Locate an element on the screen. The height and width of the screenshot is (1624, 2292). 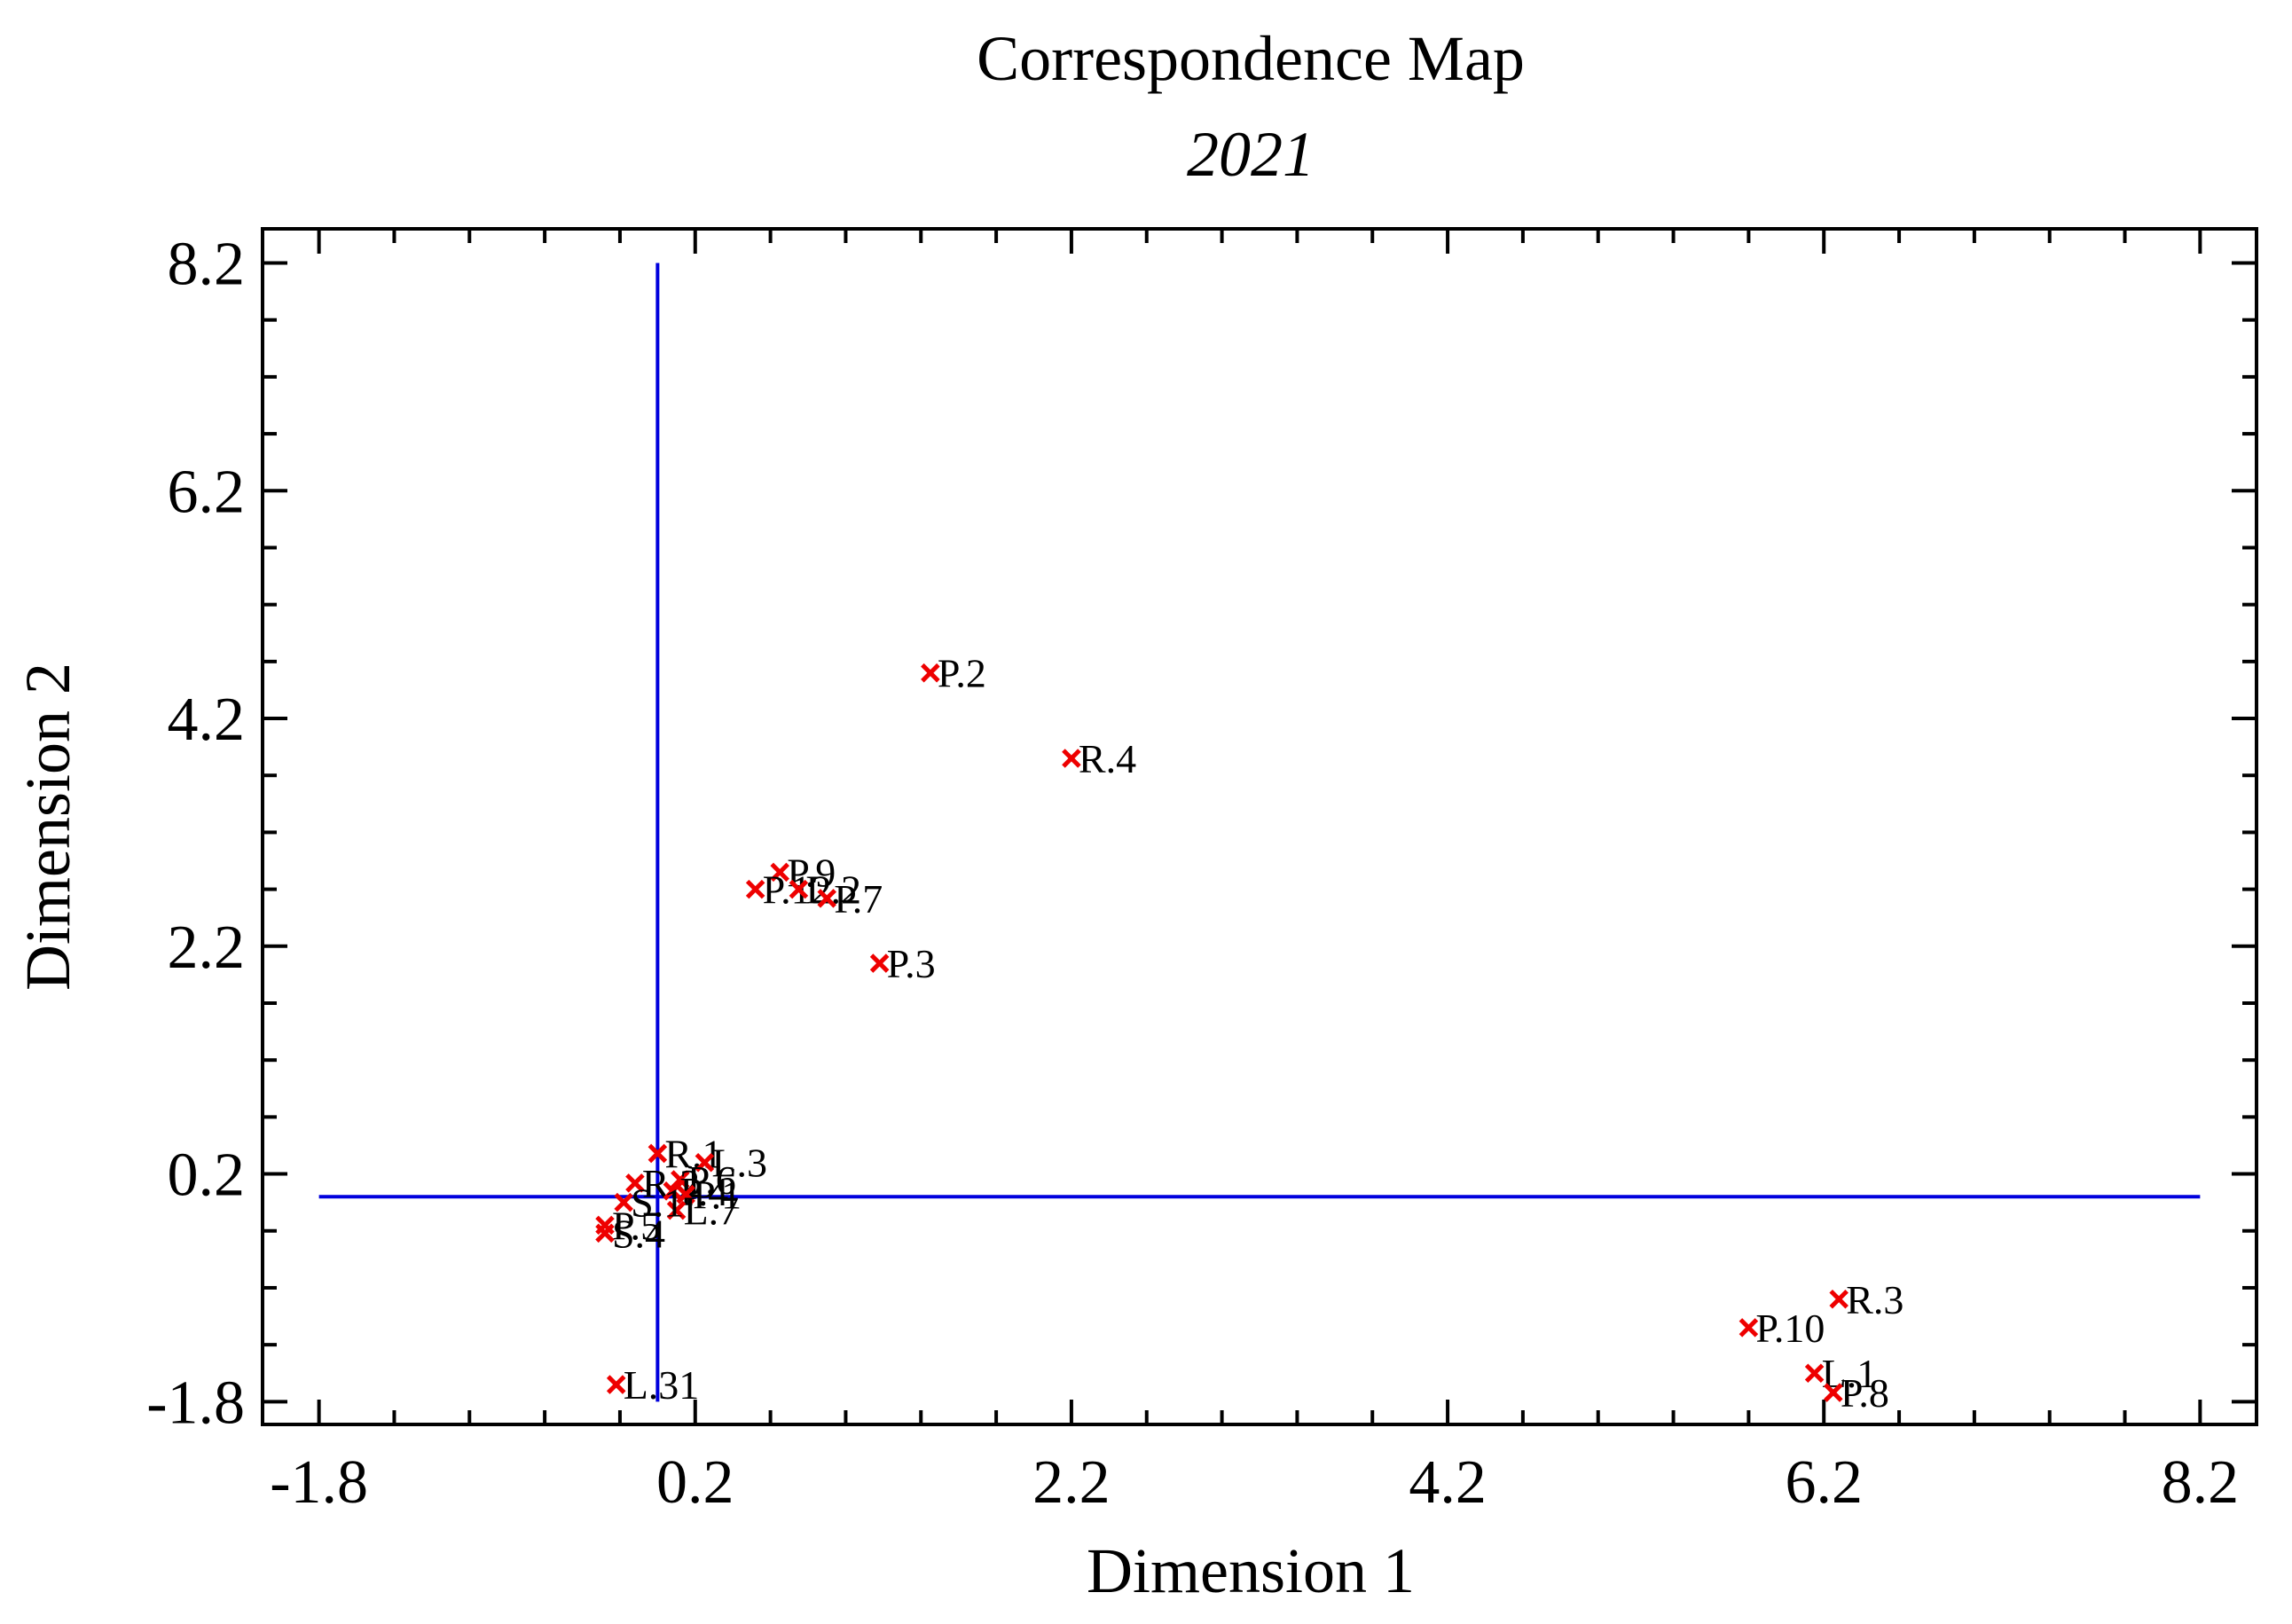
point-label: P.2 is located at coordinates (962, 674).